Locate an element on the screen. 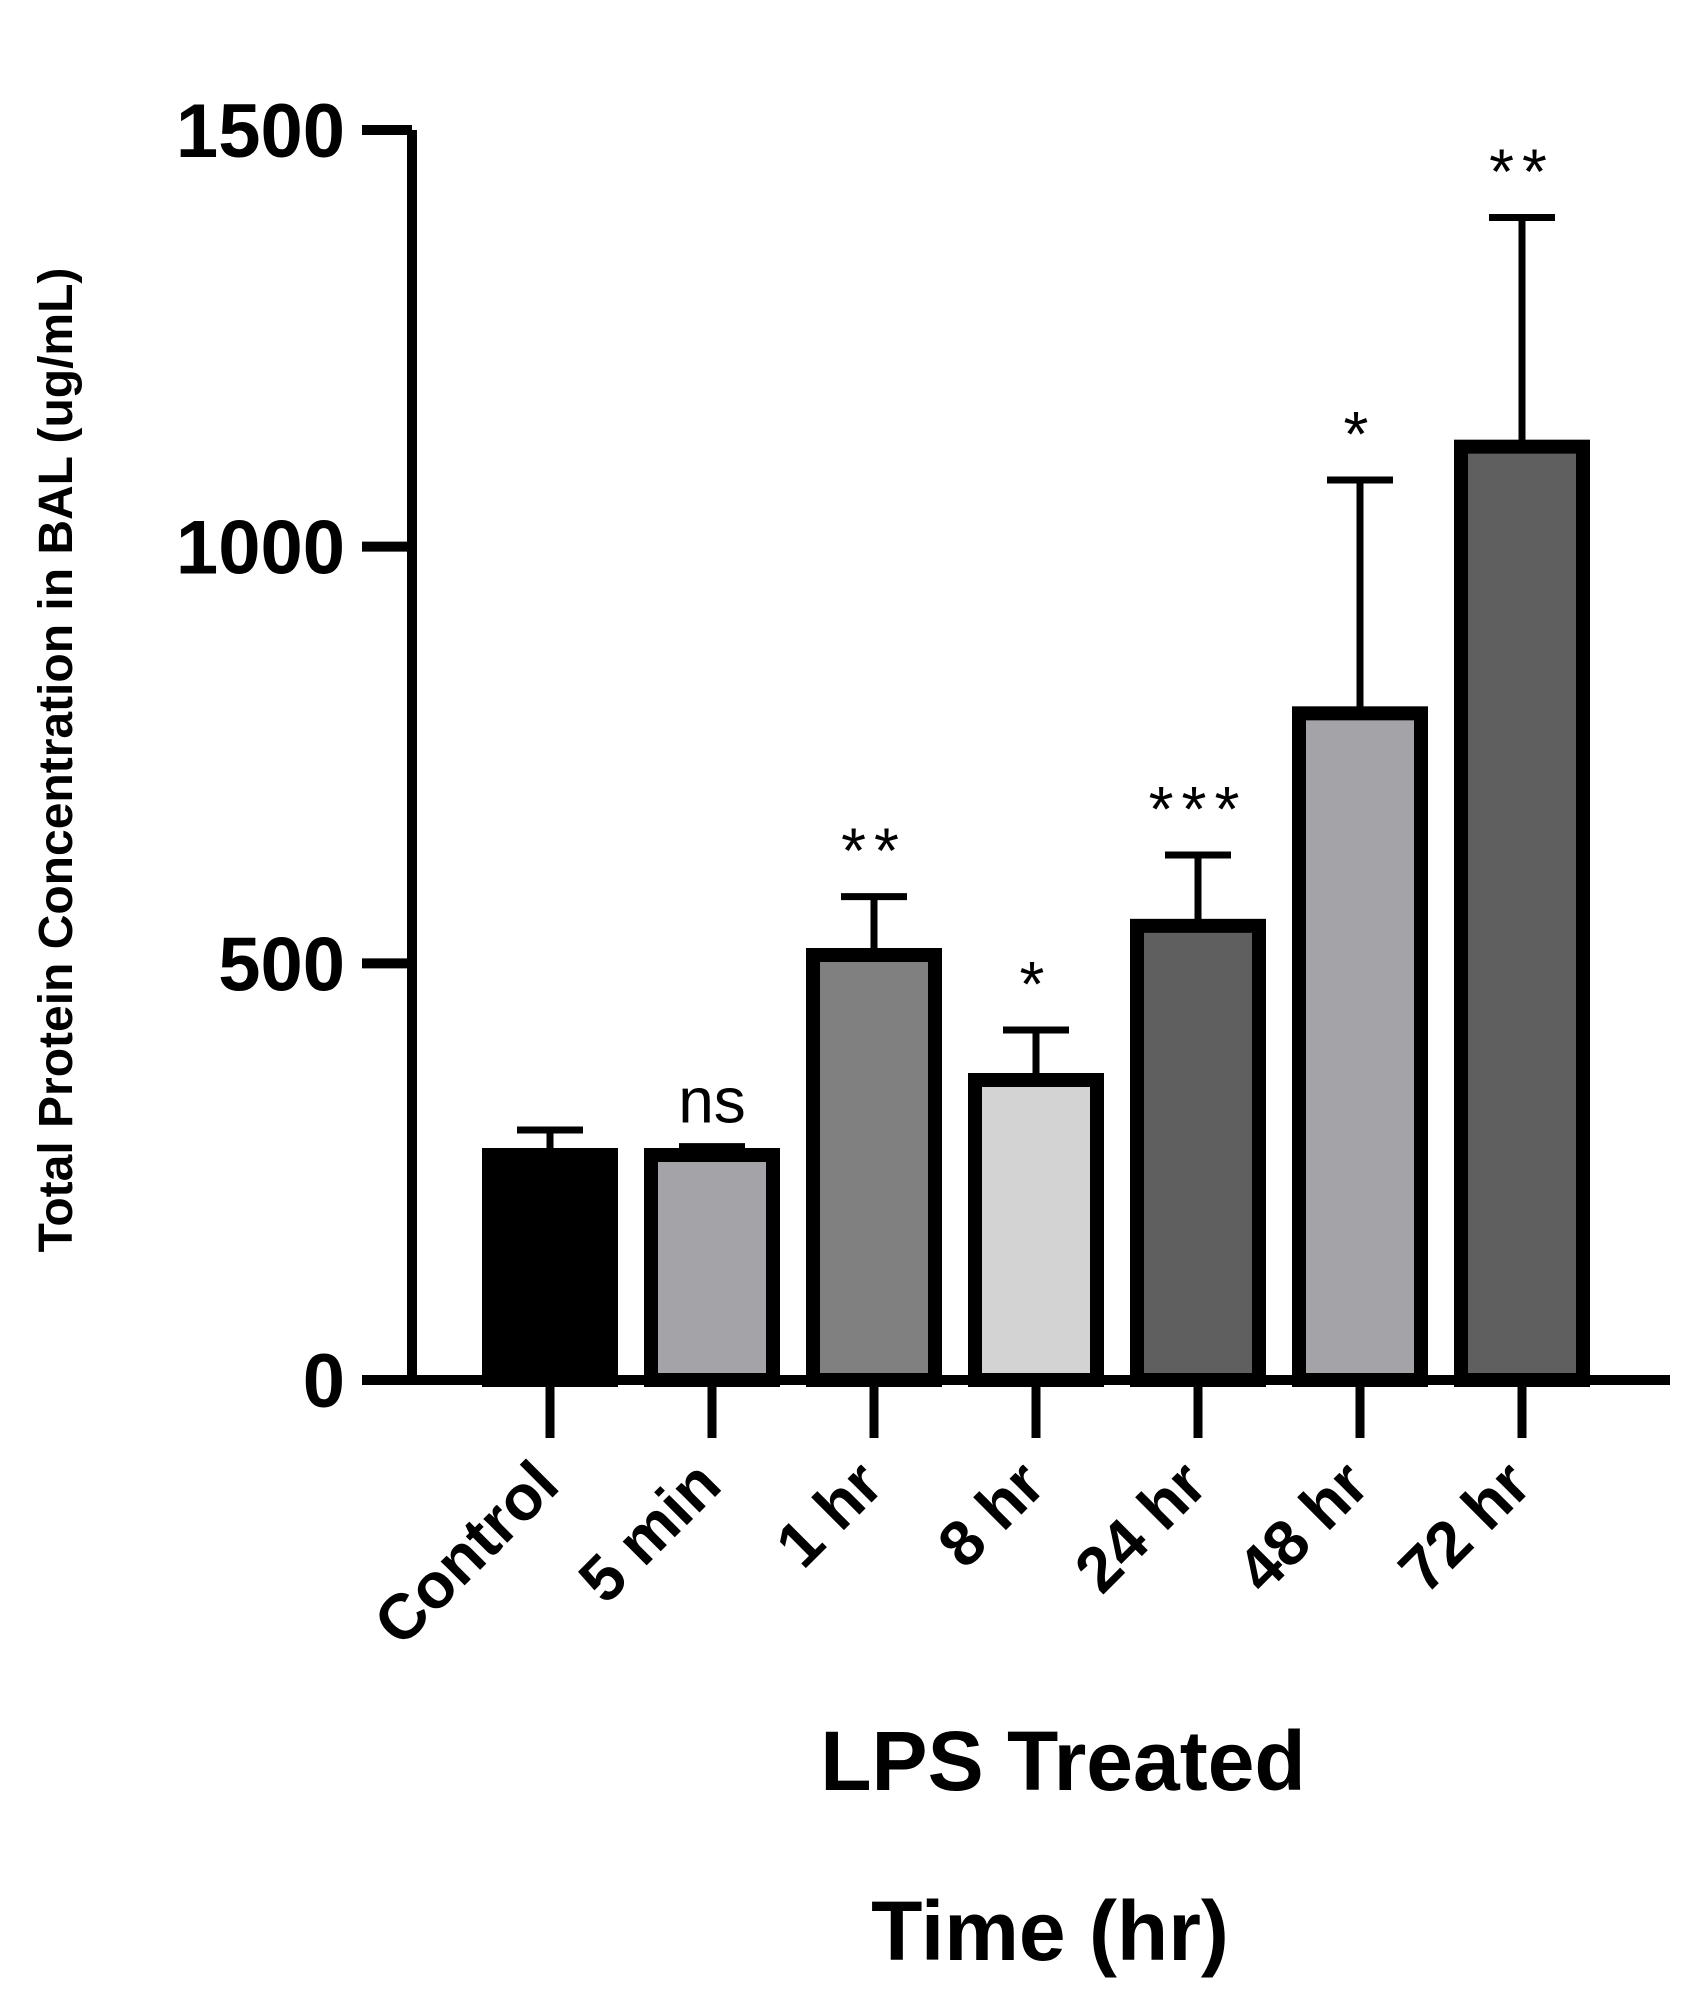  significance-label: ns is located at coordinates (712, 1101).